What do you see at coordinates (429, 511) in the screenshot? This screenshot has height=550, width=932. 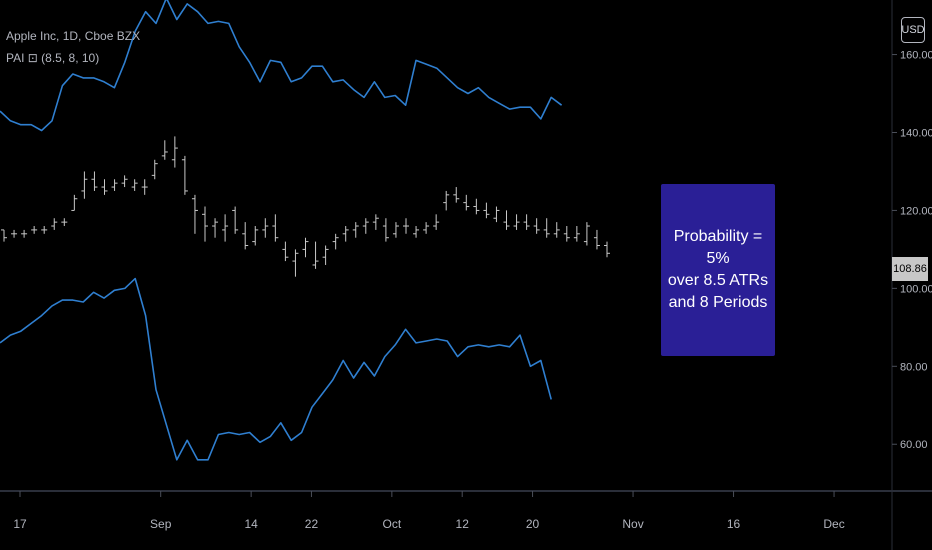 I see `x-axis: 17 Sep 14 22 Oct 12 20 Nov 16 Dec` at bounding box center [429, 511].